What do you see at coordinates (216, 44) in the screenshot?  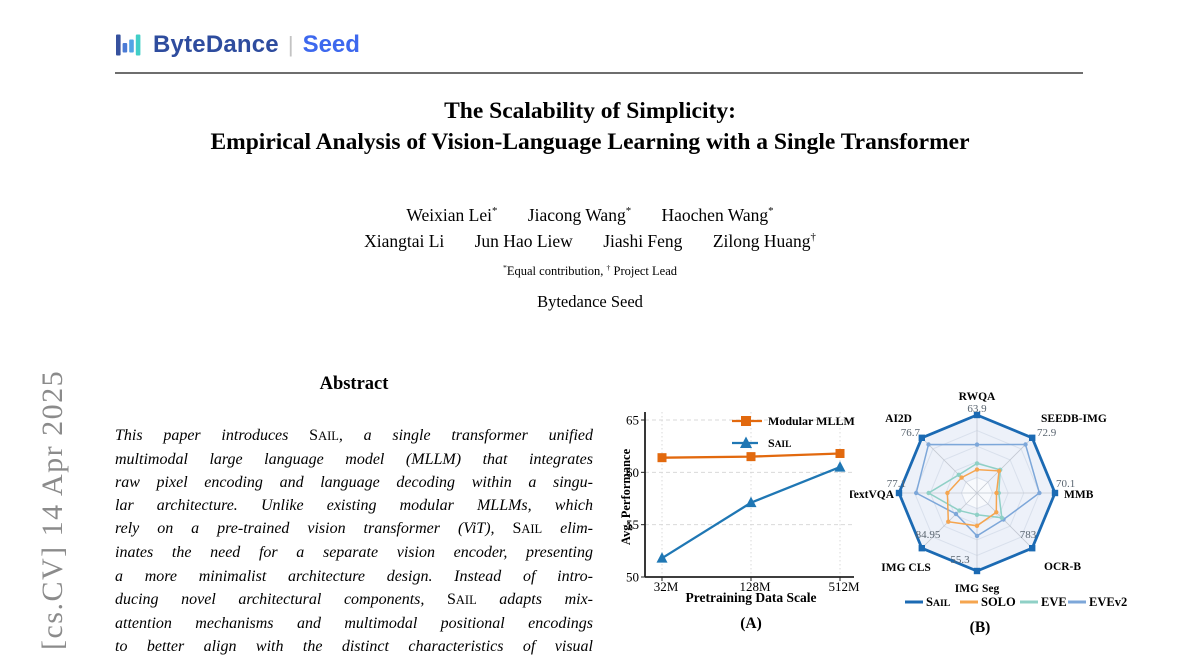 I see `bytedance-wordmark: ByteDance` at bounding box center [216, 44].